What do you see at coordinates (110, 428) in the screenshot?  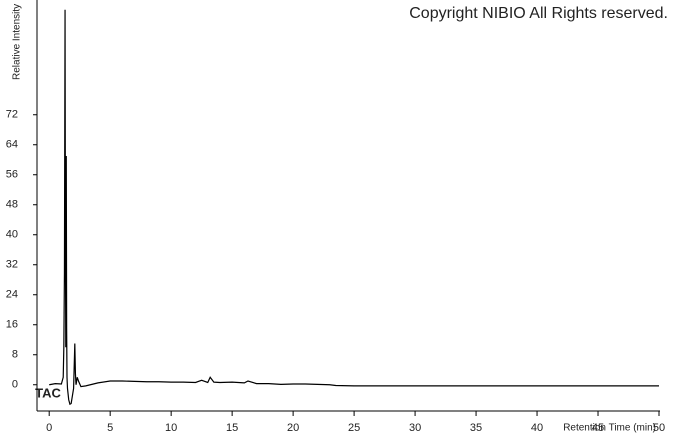 I see `x-tick-label: 5` at bounding box center [110, 428].